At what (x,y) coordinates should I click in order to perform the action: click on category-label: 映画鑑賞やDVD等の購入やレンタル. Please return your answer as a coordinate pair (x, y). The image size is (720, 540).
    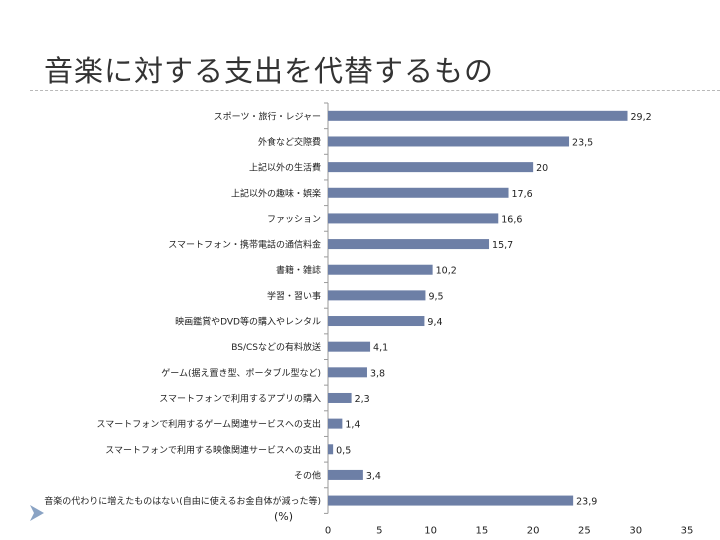
    Looking at the image, I should click on (248, 322).